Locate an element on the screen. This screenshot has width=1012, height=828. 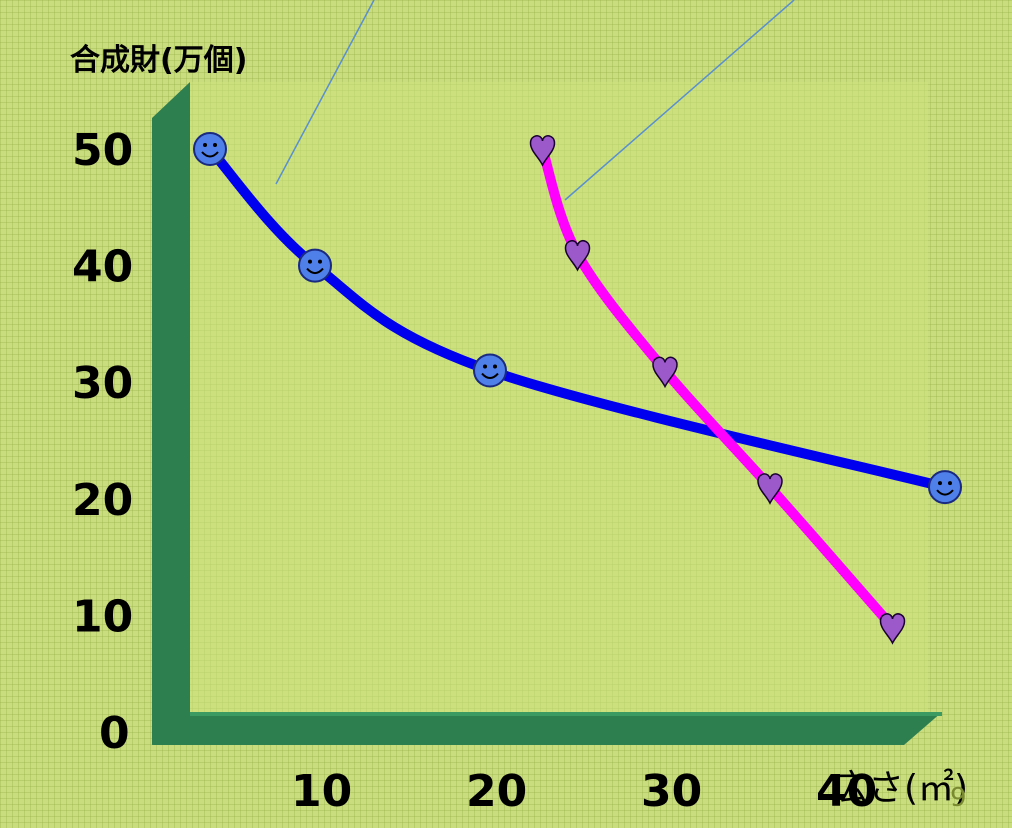
x-axis-shade is located at coordinates (566, 714).